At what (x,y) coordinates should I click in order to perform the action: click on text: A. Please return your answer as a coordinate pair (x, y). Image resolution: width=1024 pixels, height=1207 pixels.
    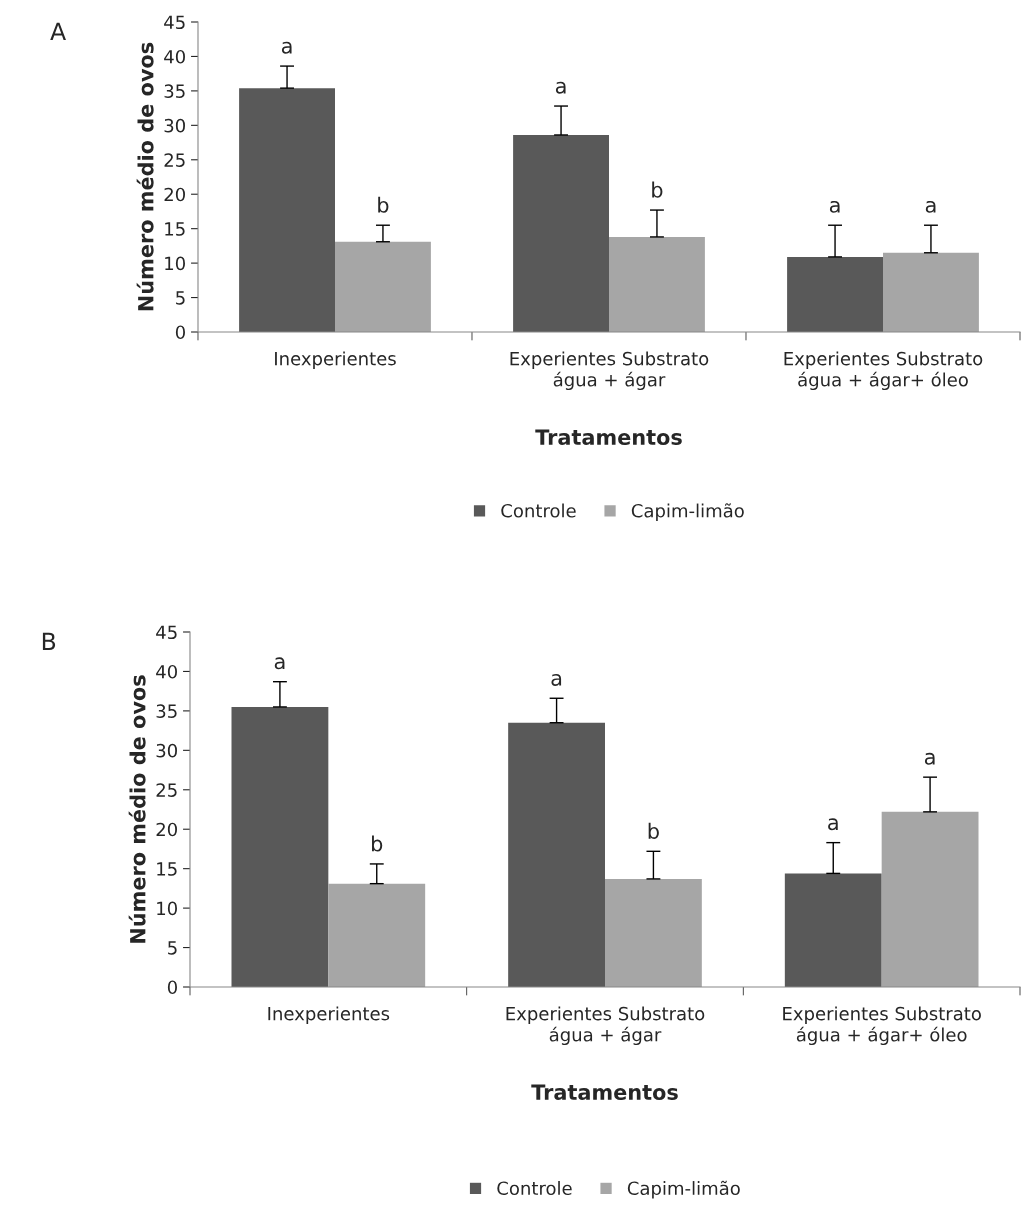
    Looking at the image, I should click on (58, 31).